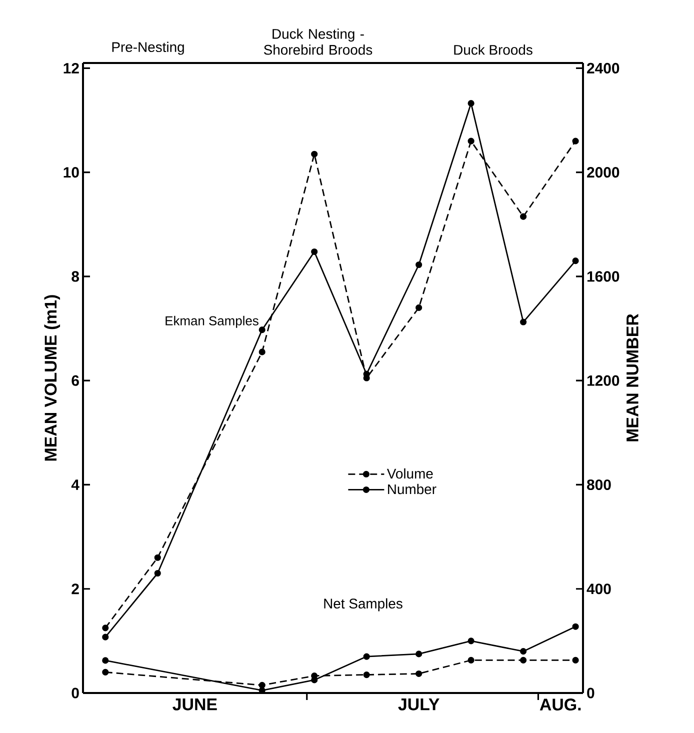 The image size is (694, 733). Describe the element at coordinates (603, 276) in the screenshot. I see `y2-tick-label: 1600` at that location.